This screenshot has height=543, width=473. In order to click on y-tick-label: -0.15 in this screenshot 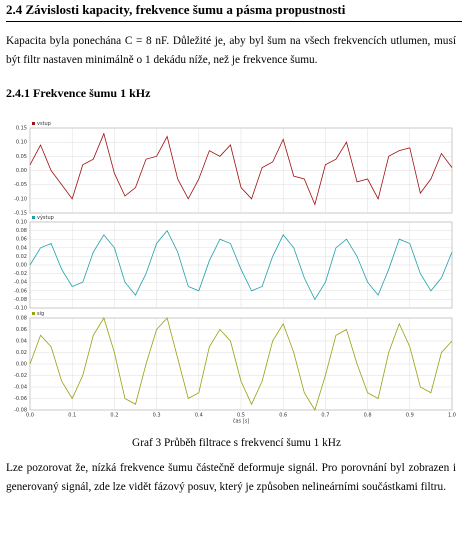, I will do `click(20, 214)`.